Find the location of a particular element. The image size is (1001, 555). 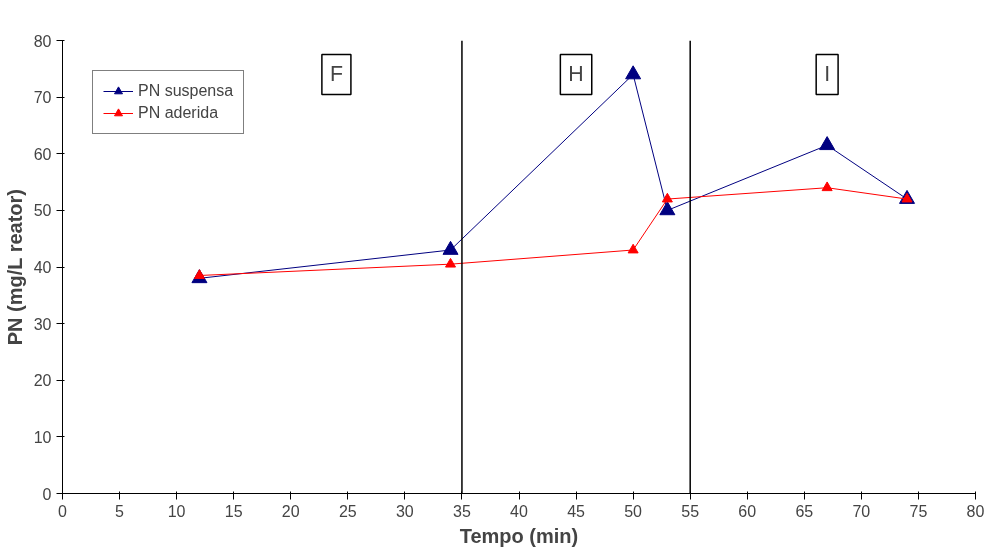

x-tick-label: 50 is located at coordinates (633, 511).